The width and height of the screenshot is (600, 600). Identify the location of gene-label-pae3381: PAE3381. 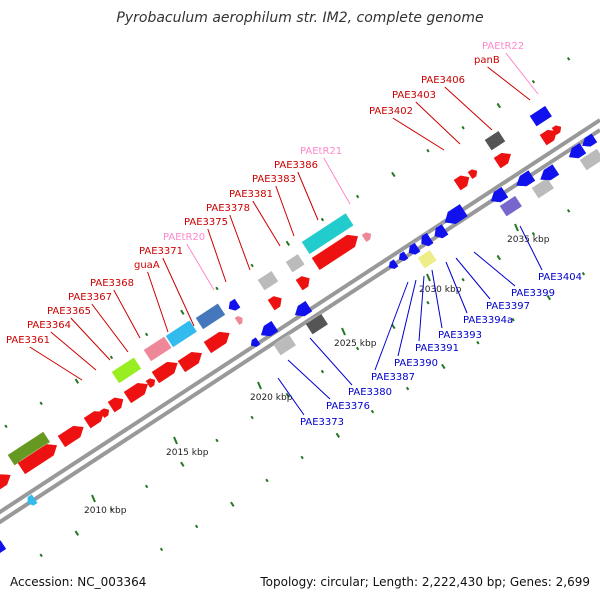
(251, 194).